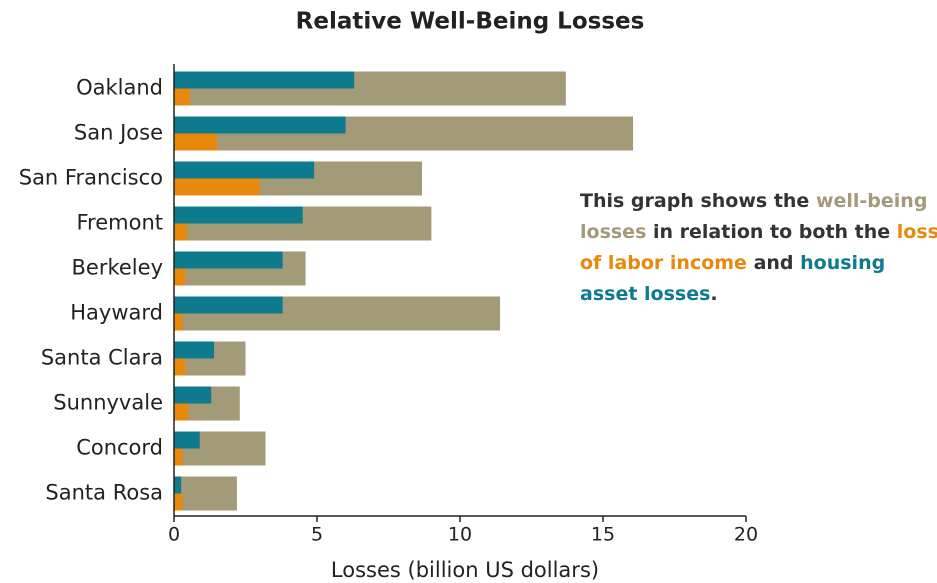 This screenshot has height=583, width=937. I want to click on annotation-segment: This graph shows the, so click(698, 201).